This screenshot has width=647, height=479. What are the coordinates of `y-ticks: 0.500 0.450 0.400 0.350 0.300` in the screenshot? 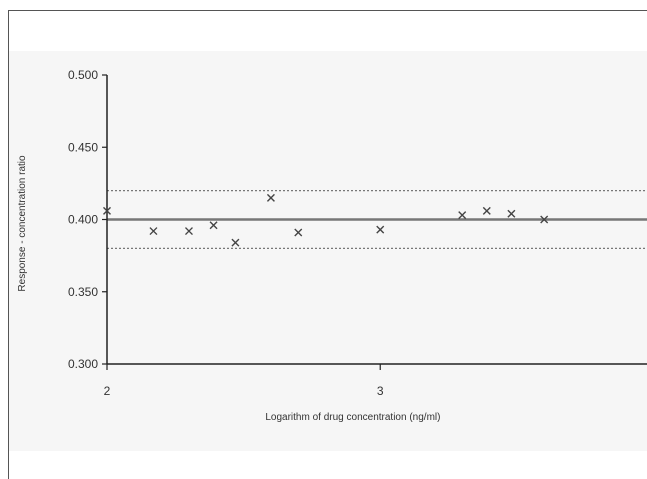 It's located at (87, 219).